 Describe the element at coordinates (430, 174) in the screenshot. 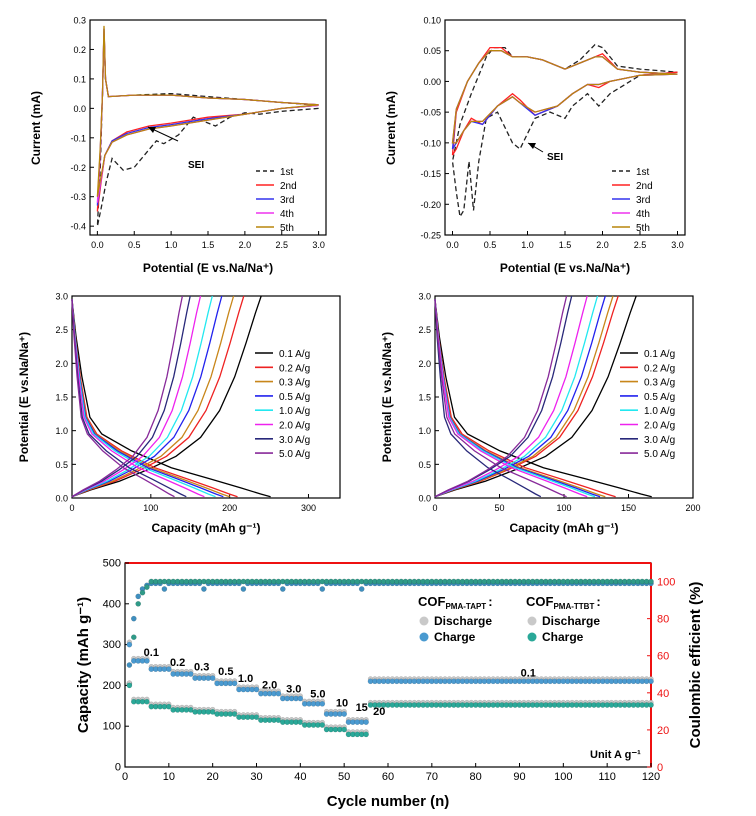

I see `y-tick-label: -0.15` at that location.